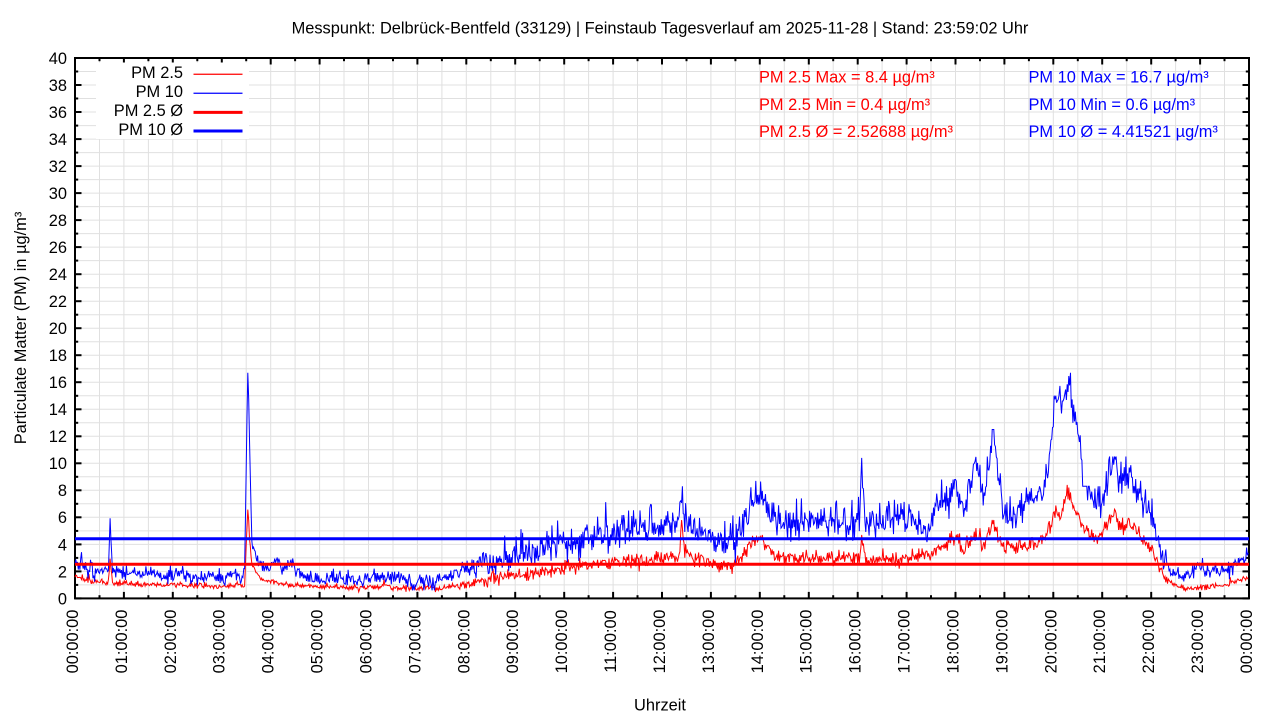  What do you see at coordinates (58, 221) in the screenshot?
I see `svg-text: 28` at bounding box center [58, 221].